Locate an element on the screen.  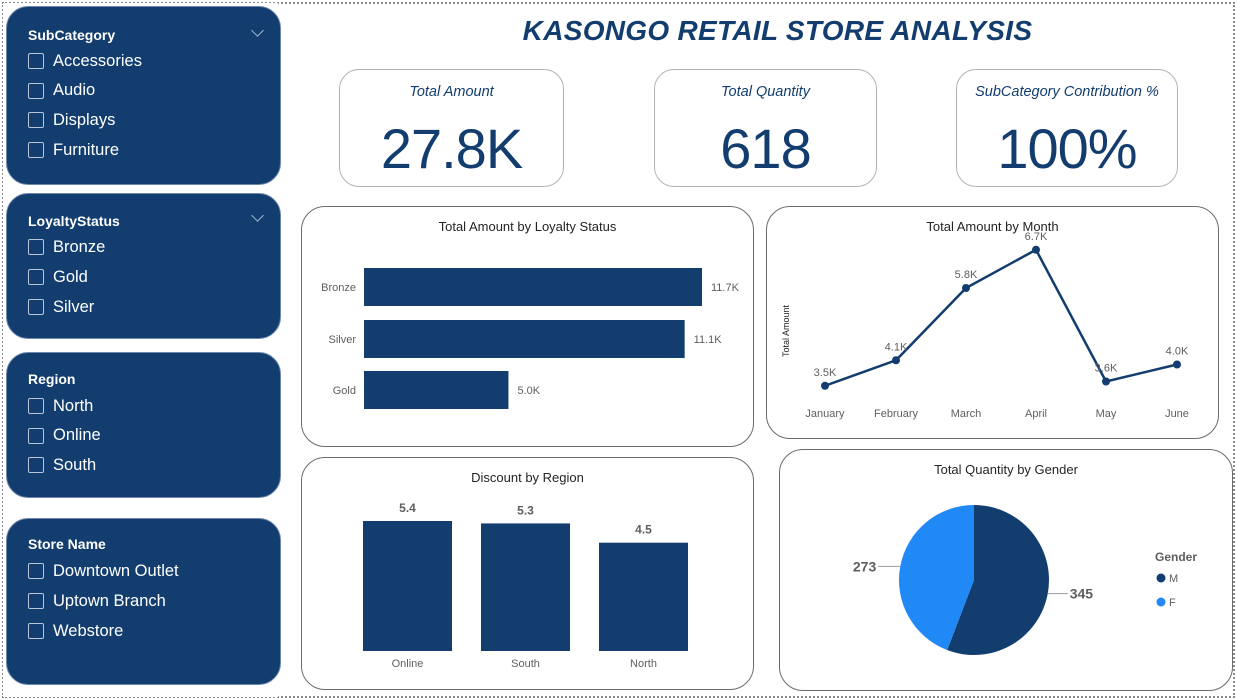
slicer-title: Region is located at coordinates (52, 379).